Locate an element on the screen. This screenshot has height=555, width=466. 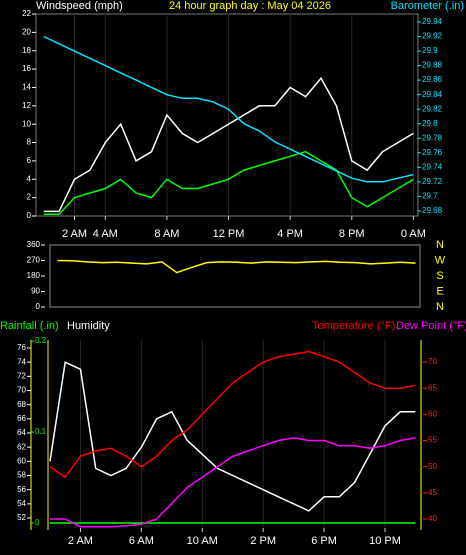
y-tick-label: 58 is located at coordinates (21, 475).